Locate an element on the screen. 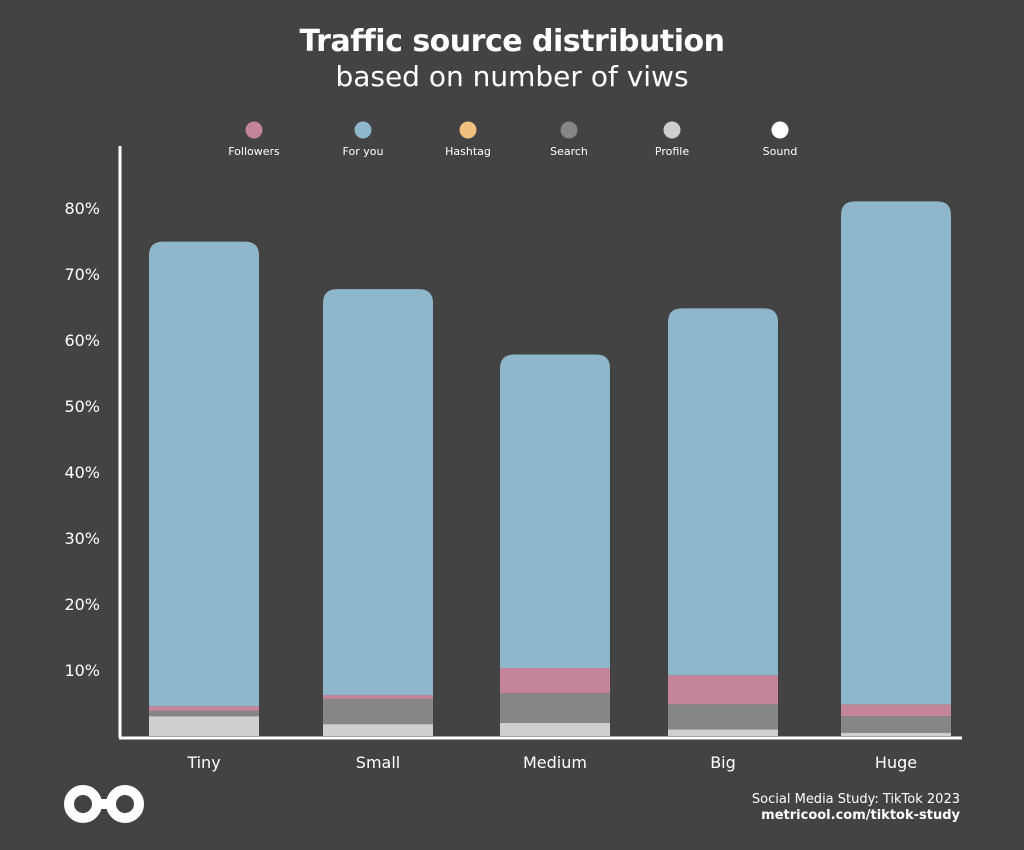  legend-label: Search is located at coordinates (569, 151).